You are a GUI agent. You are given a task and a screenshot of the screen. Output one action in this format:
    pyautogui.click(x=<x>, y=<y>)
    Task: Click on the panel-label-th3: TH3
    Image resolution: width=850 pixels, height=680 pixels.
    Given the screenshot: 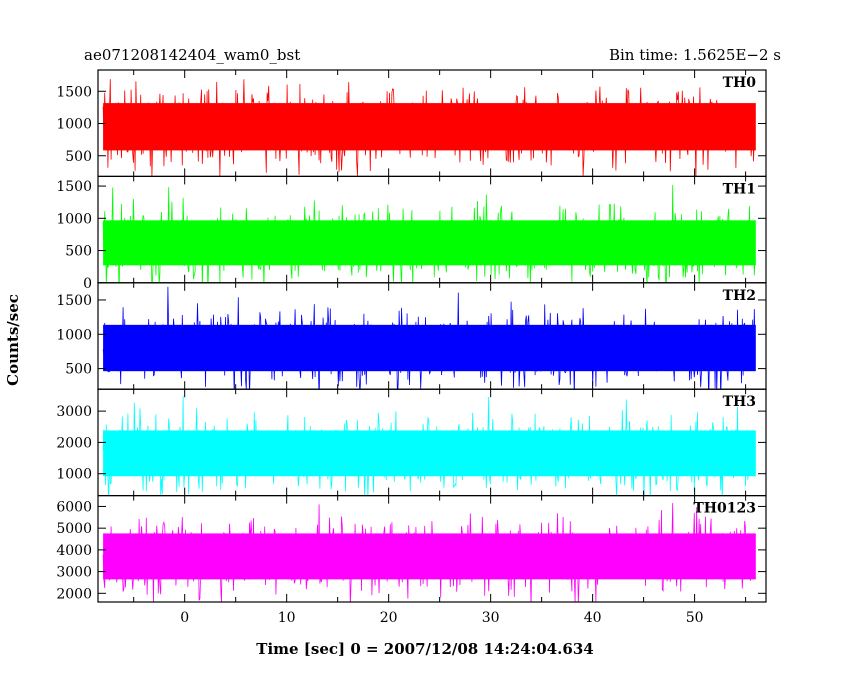 What is the action you would take?
    pyautogui.click(x=739, y=402)
    